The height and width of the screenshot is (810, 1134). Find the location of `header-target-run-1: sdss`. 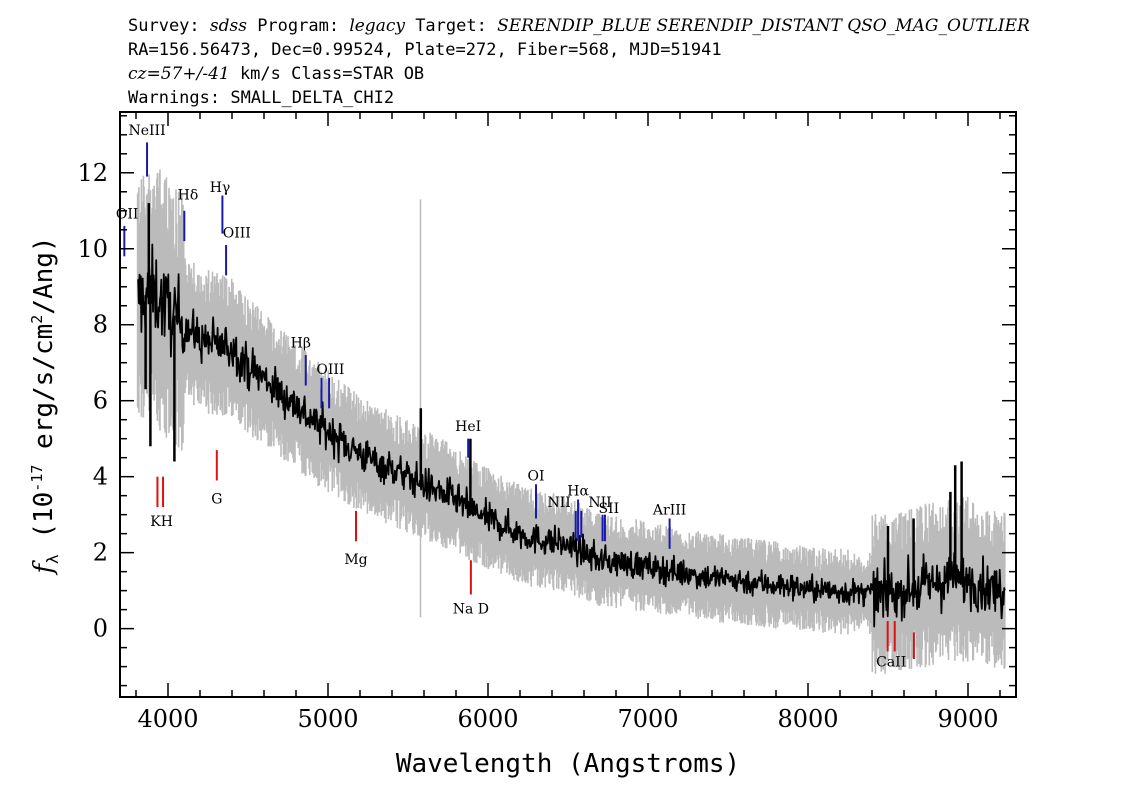

header-target-run-1: sdss is located at coordinates (228, 26).